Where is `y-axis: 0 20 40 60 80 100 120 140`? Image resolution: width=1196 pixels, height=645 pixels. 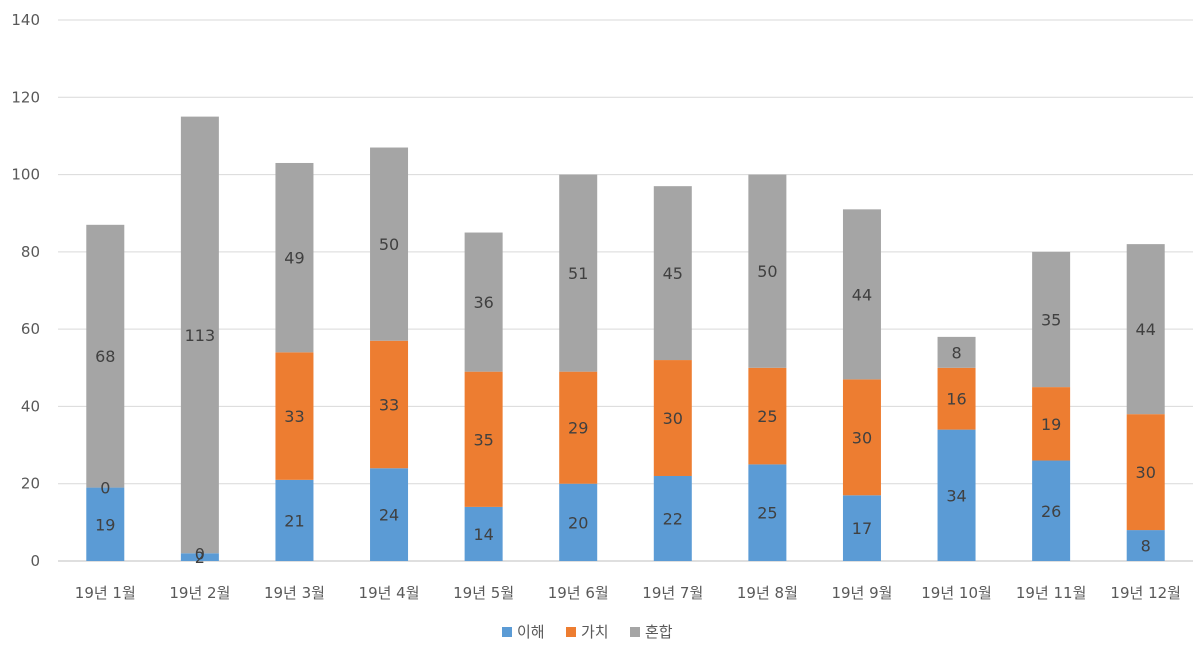
y-axis: 0 20 40 60 80 100 120 140 is located at coordinates (25, 290).